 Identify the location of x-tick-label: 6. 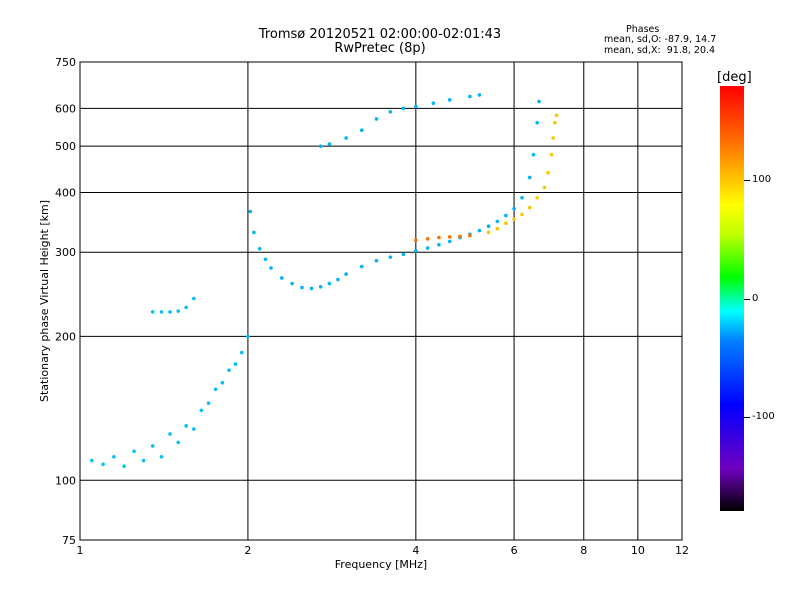
(514, 550).